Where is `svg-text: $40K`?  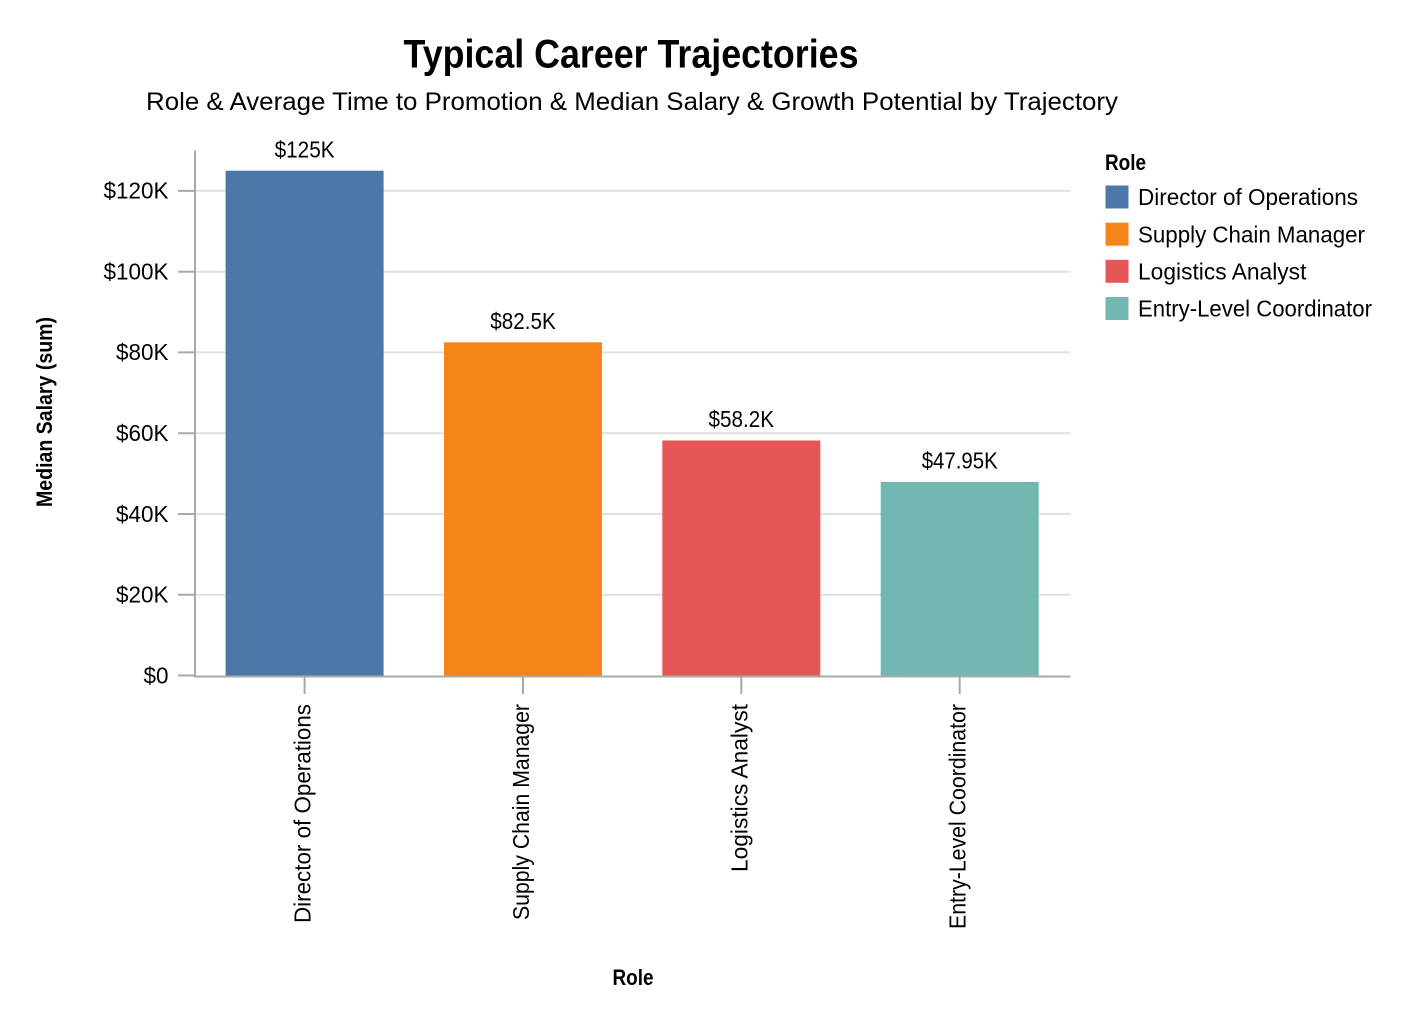 svg-text: $40K is located at coordinates (142, 514).